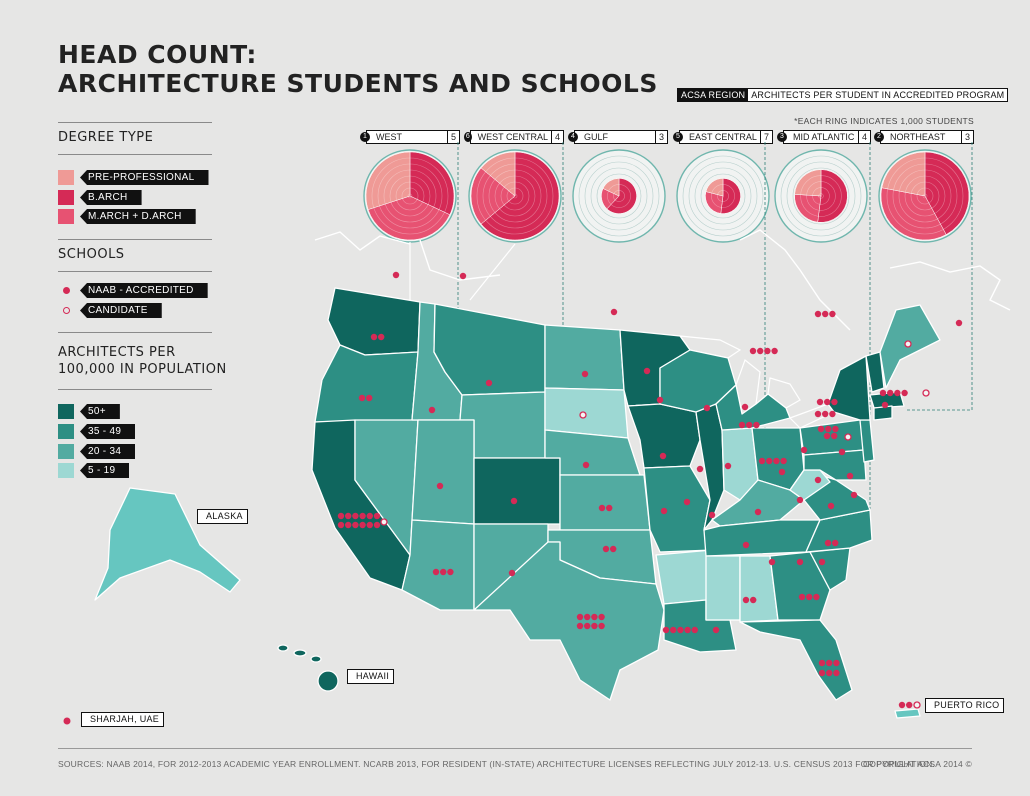  Describe the element at coordinates (66, 197) in the screenshot. I see `swatch-b-arch` at that location.